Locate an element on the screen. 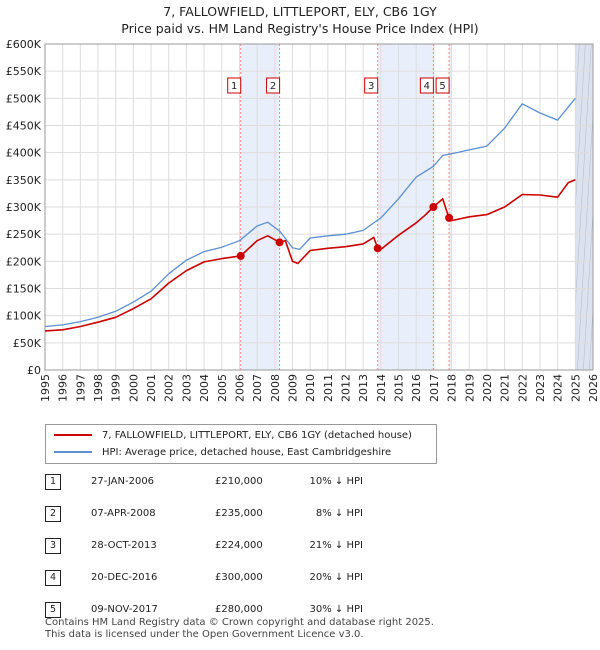 Image resolution: width=600 pixels, height=650 pixels. x-tick-label: 2022 is located at coordinates (522, 388).